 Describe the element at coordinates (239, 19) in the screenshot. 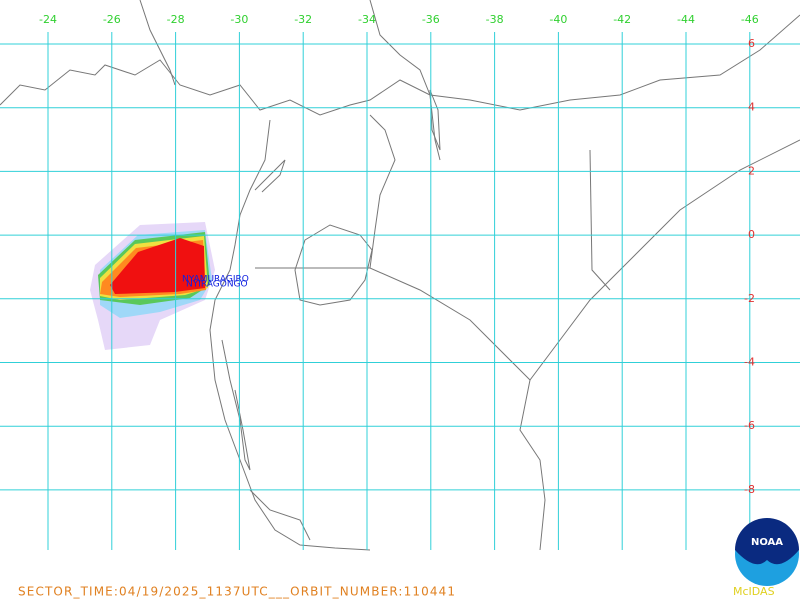

I see `lon-label: -30` at that location.